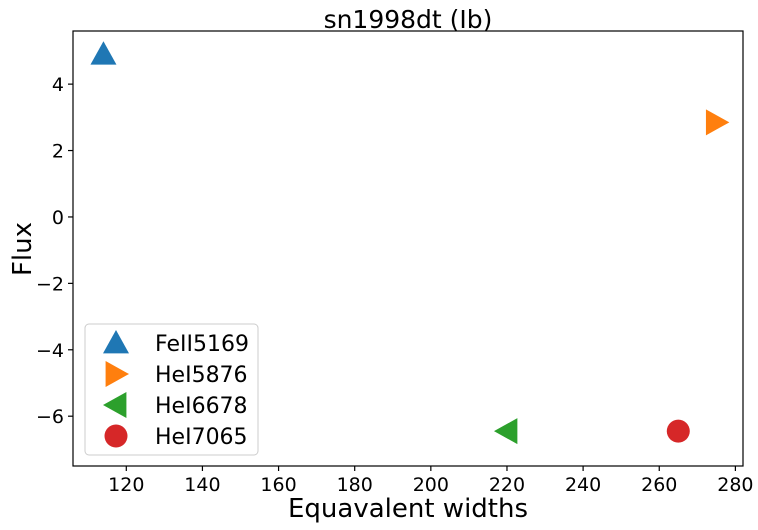 The height and width of the screenshot is (530, 758). I want to click on x-tick-label: 140, so click(202, 485).